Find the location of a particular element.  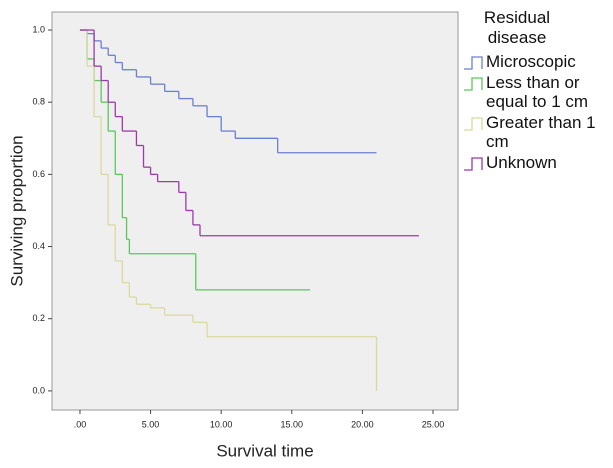

y-tick-label: 0.0 is located at coordinates (38, 390).